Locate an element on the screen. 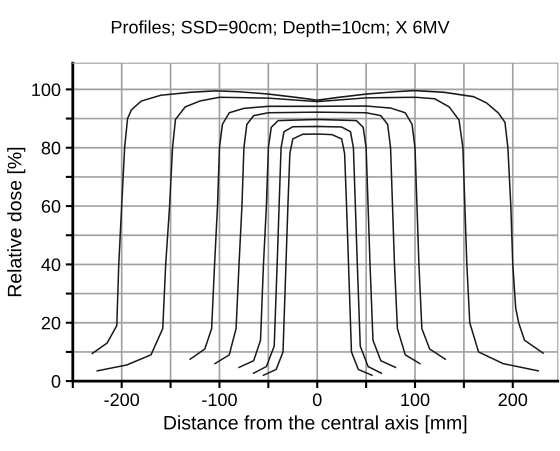  y-tick-label: 100 is located at coordinates (46, 89).